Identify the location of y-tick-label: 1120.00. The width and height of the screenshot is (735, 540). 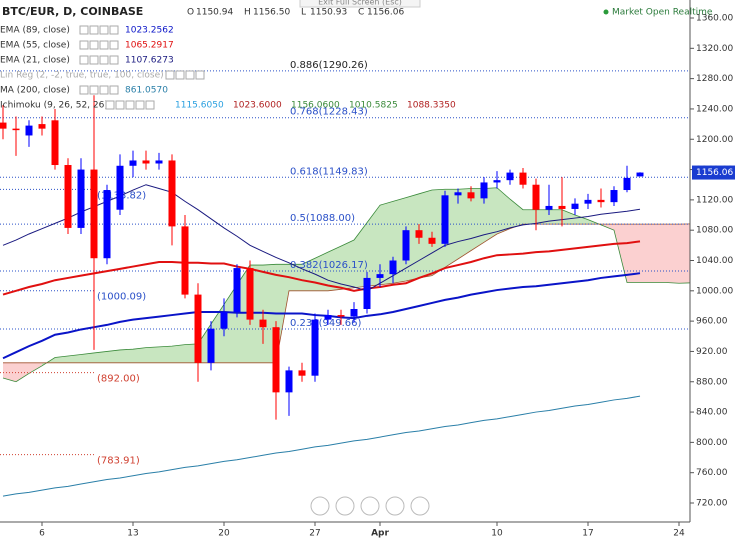
(714, 200).